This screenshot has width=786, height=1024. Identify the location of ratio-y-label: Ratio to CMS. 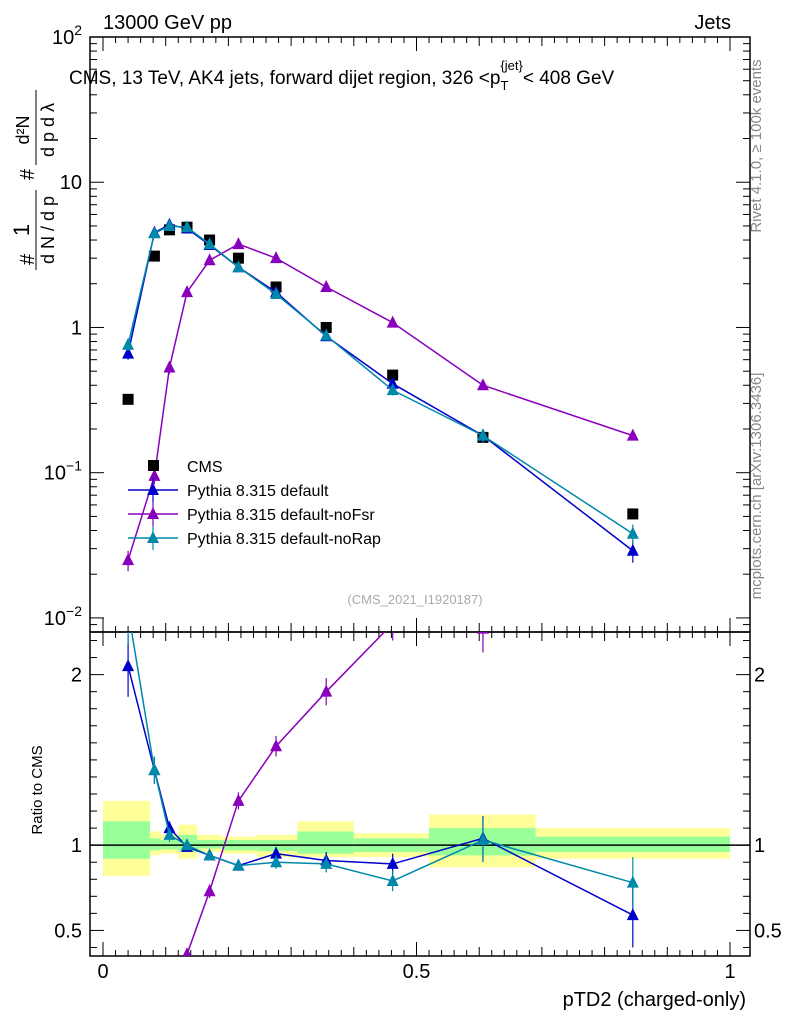
(37, 789).